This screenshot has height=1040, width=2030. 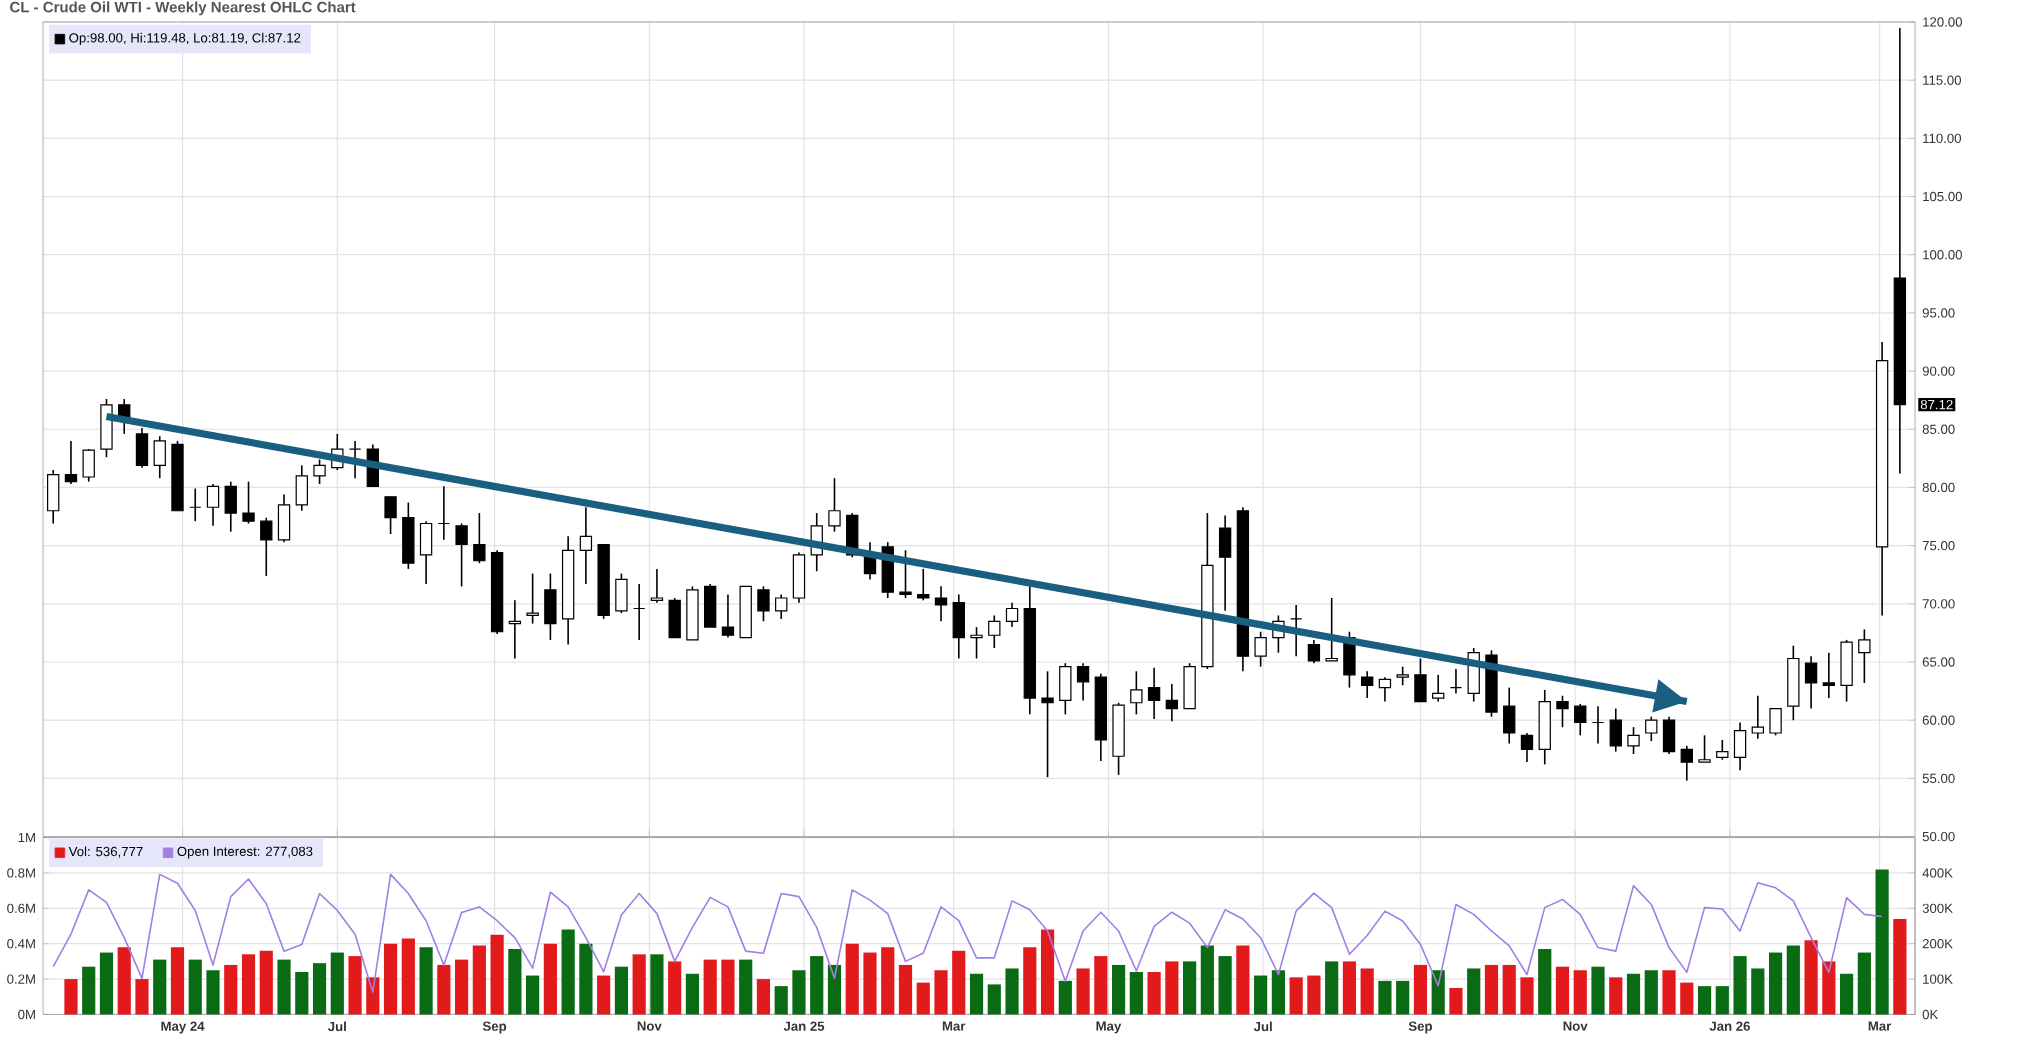 I want to click on y-tick-label: 0.6M, so click(x=21, y=908).